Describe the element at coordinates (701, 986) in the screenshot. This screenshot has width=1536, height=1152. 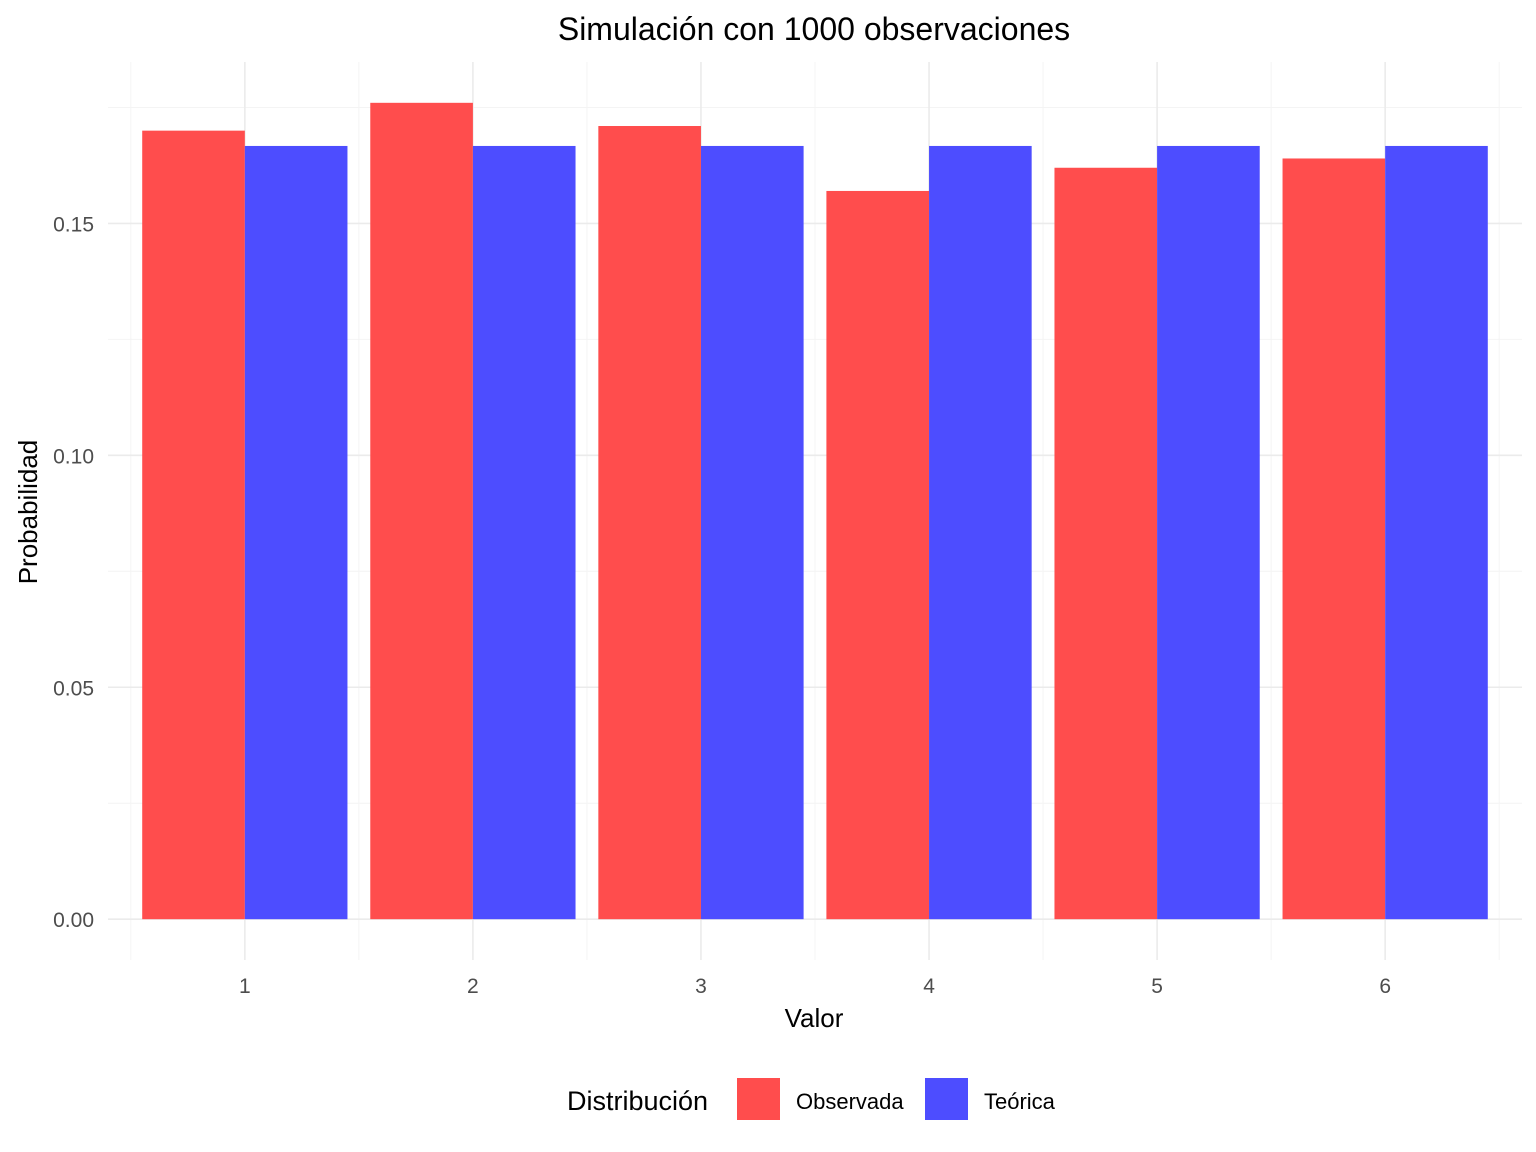
I see `x-tick-label: 3` at that location.